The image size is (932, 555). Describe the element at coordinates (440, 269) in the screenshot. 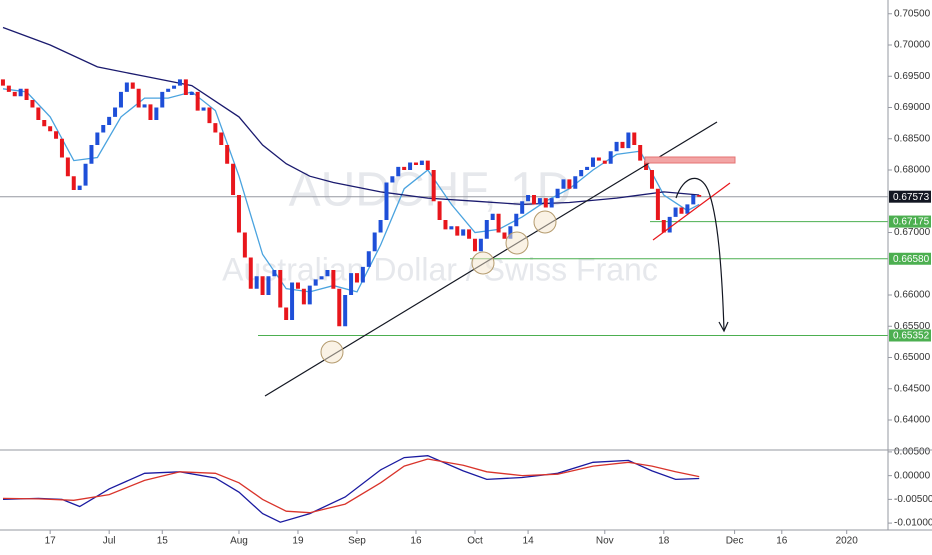

I see `watermark-subtitle: Australian Dollar / Swiss Franc` at that location.